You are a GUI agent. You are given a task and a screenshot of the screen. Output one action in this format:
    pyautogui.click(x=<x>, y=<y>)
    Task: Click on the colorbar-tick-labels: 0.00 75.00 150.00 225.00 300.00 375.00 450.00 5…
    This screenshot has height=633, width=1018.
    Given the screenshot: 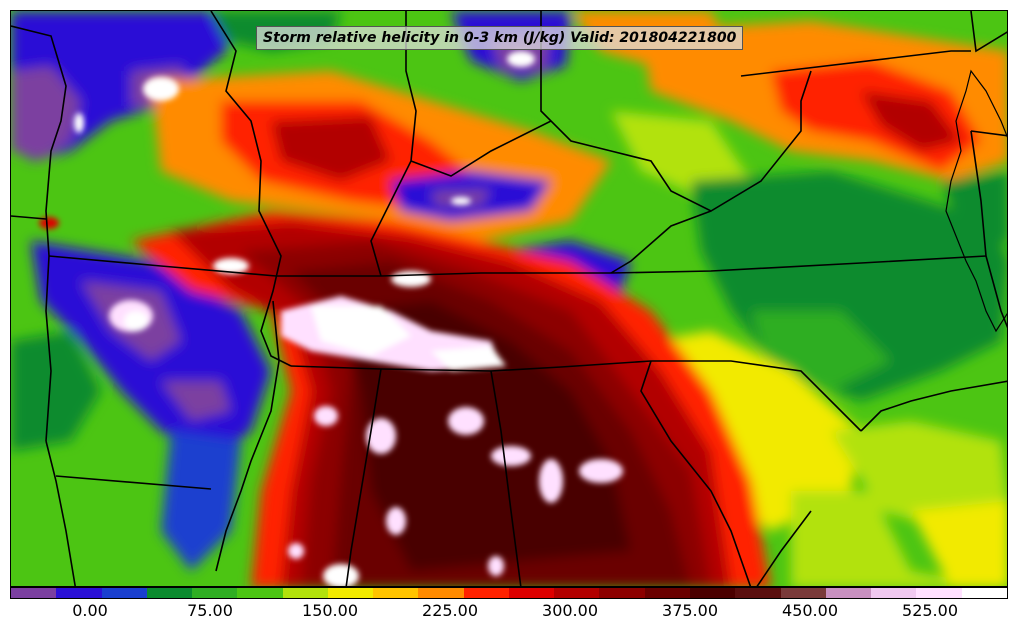 What is the action you would take?
    pyautogui.click(x=509, y=612)
    